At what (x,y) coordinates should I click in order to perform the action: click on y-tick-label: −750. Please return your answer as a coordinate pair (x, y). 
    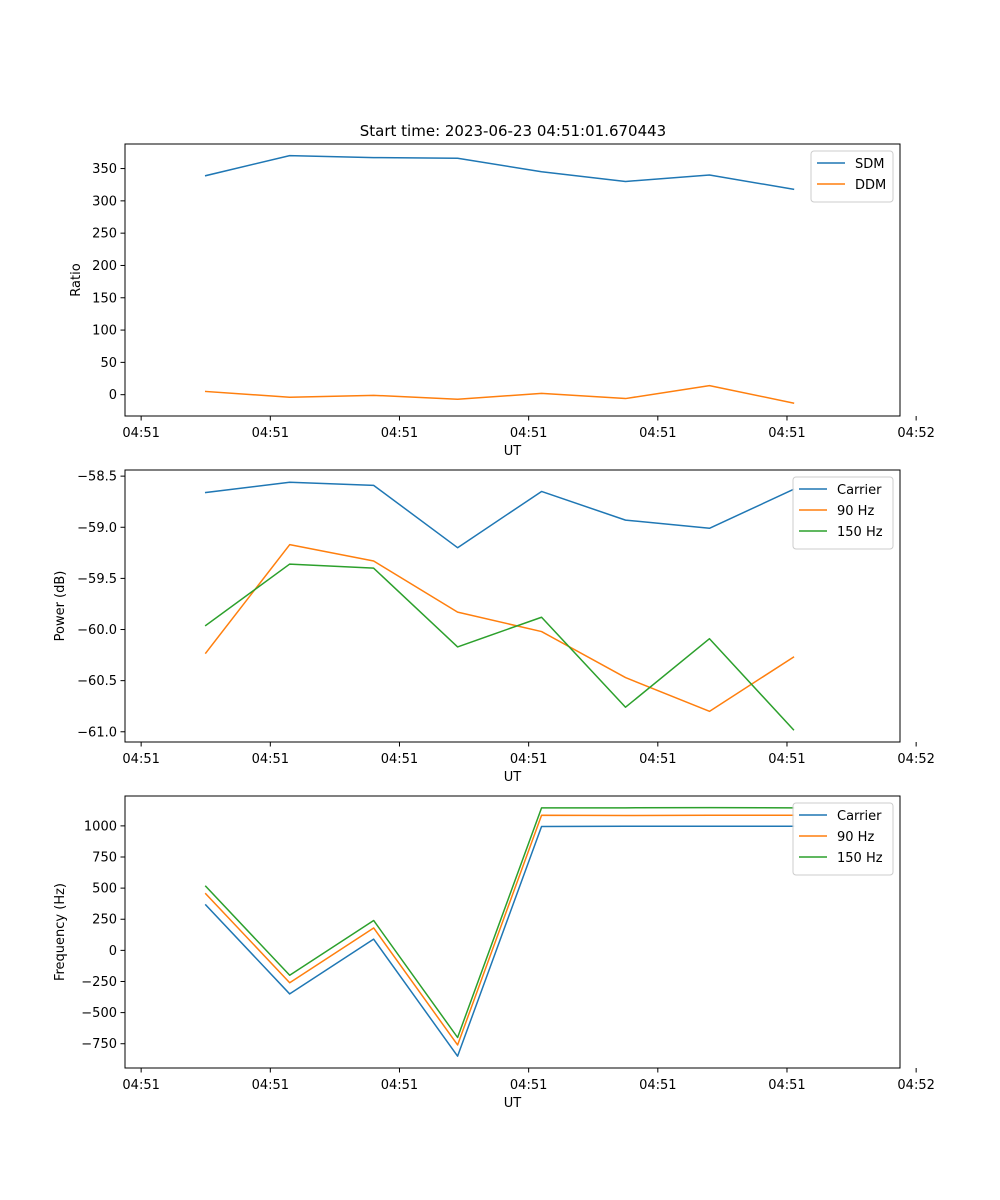
    Looking at the image, I should click on (99, 1044).